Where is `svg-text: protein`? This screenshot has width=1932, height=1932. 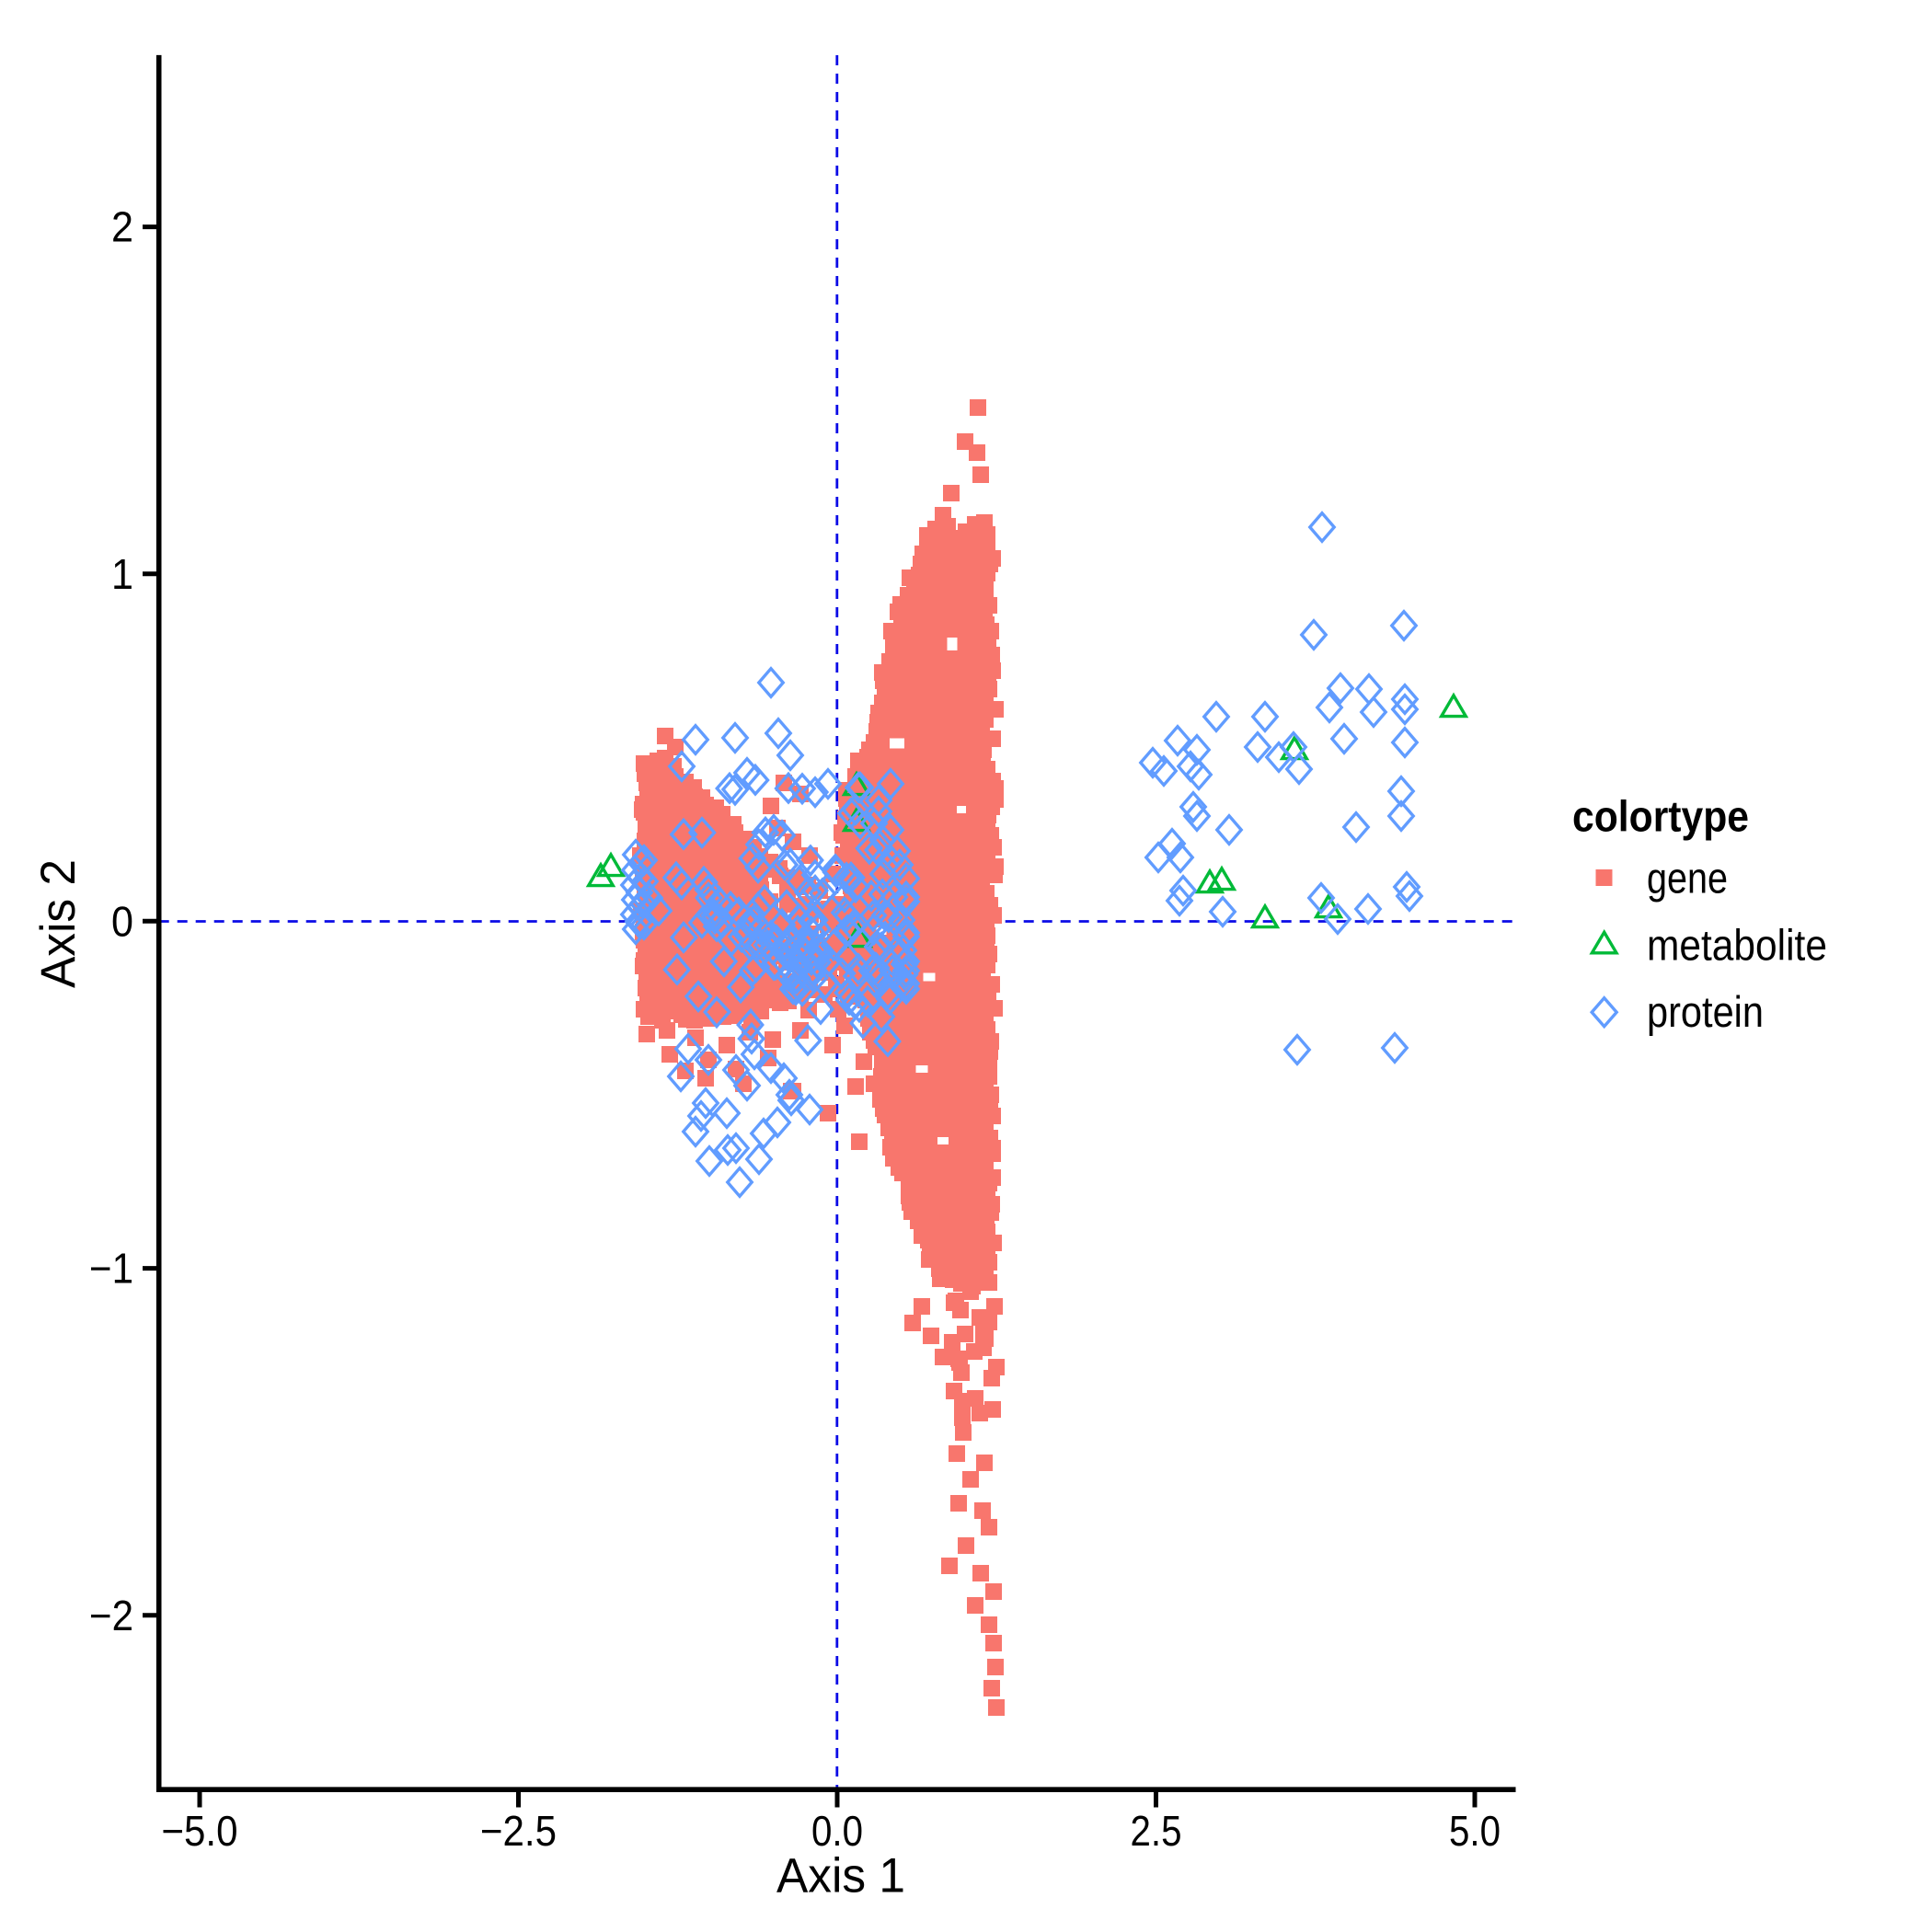 svg-text: protein is located at coordinates (1705, 1011).